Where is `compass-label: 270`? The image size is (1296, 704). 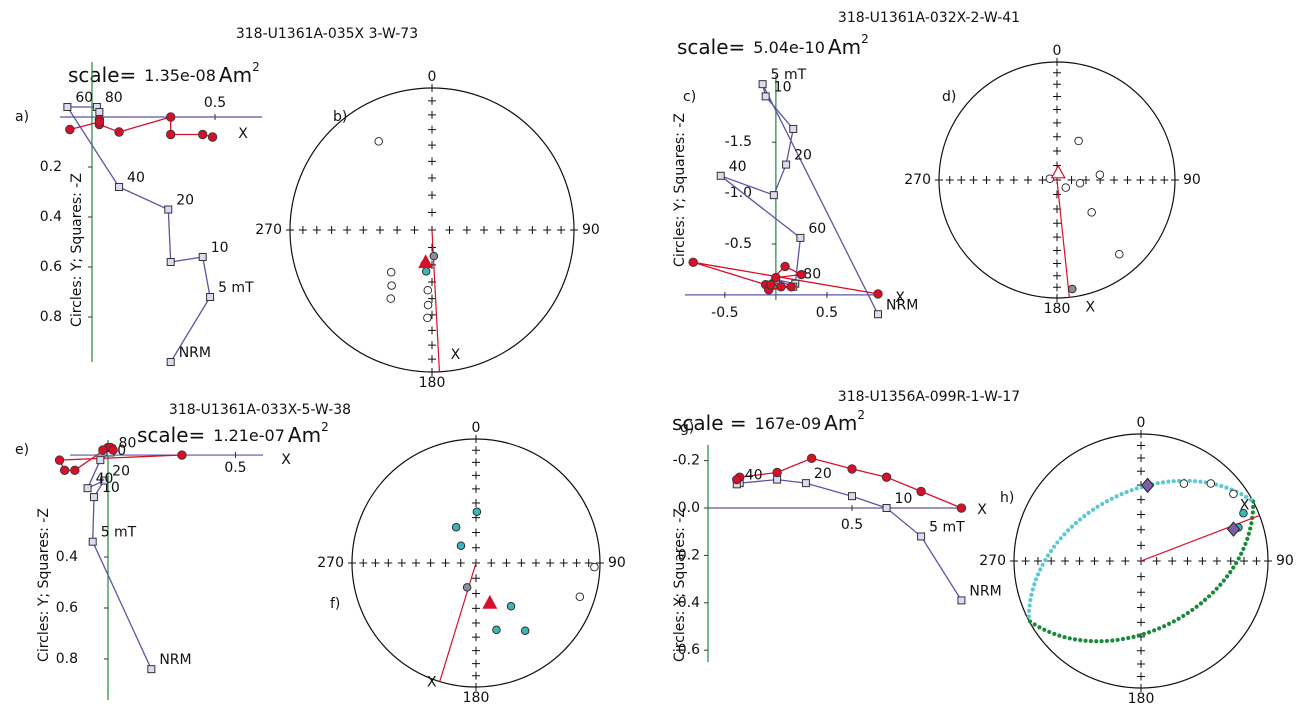
compass-label: 270 is located at coordinates (917, 180).